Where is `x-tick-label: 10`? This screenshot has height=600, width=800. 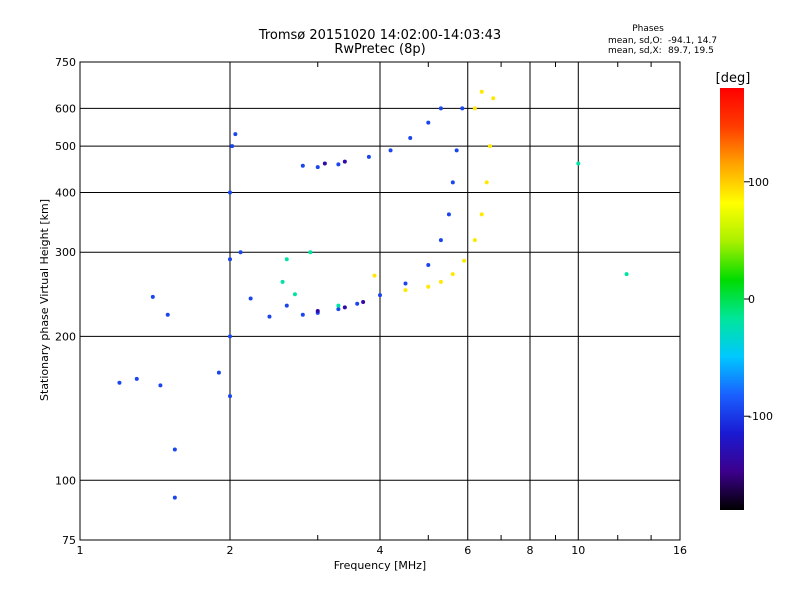 x-tick-label: 10 is located at coordinates (578, 550).